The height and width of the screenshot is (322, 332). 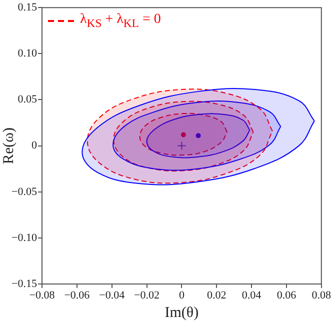 I want to click on x-tick-label: 0.04, so click(x=252, y=295).